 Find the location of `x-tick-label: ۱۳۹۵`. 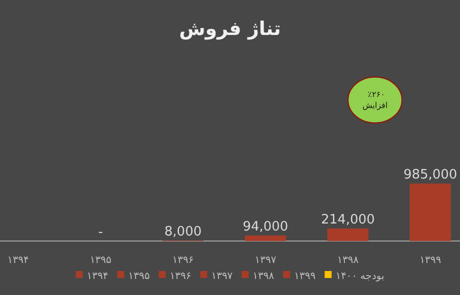

x-tick-label: ۱۳۹۵ is located at coordinates (101, 260).